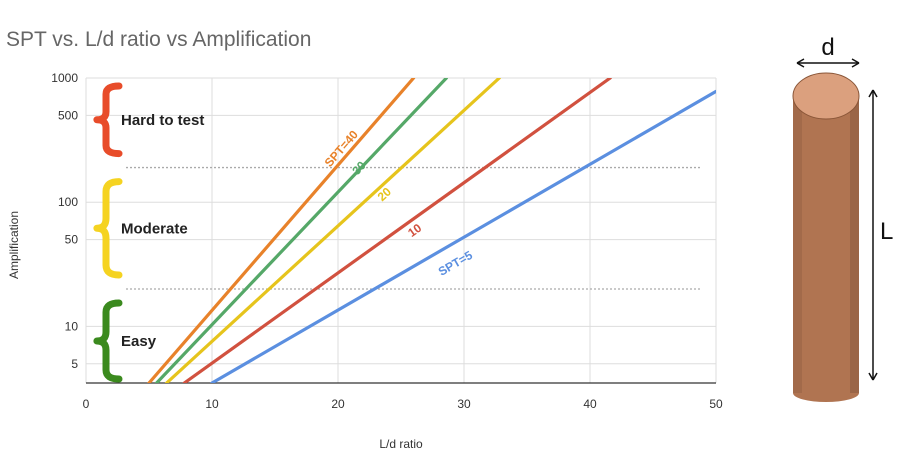  Describe the element at coordinates (854, 245) in the screenshot. I see `pile-shade-right` at that location.